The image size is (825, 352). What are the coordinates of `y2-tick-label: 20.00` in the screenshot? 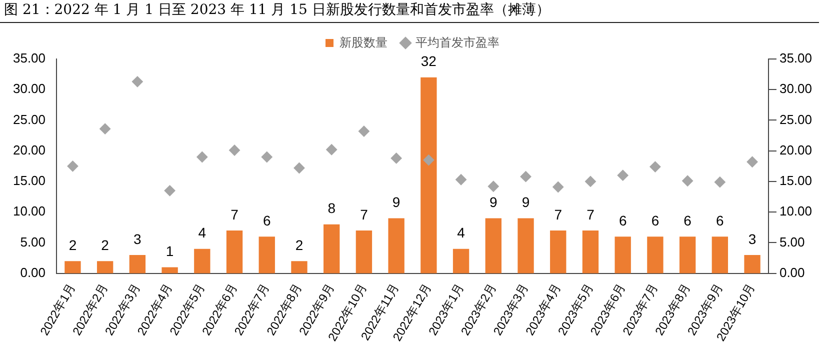 It's located at (795, 150).